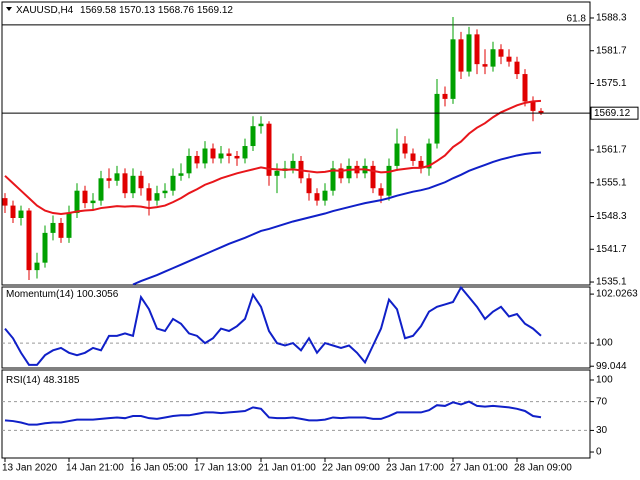 The image size is (640, 480). I want to click on low: 1568.76, so click(176, 10).